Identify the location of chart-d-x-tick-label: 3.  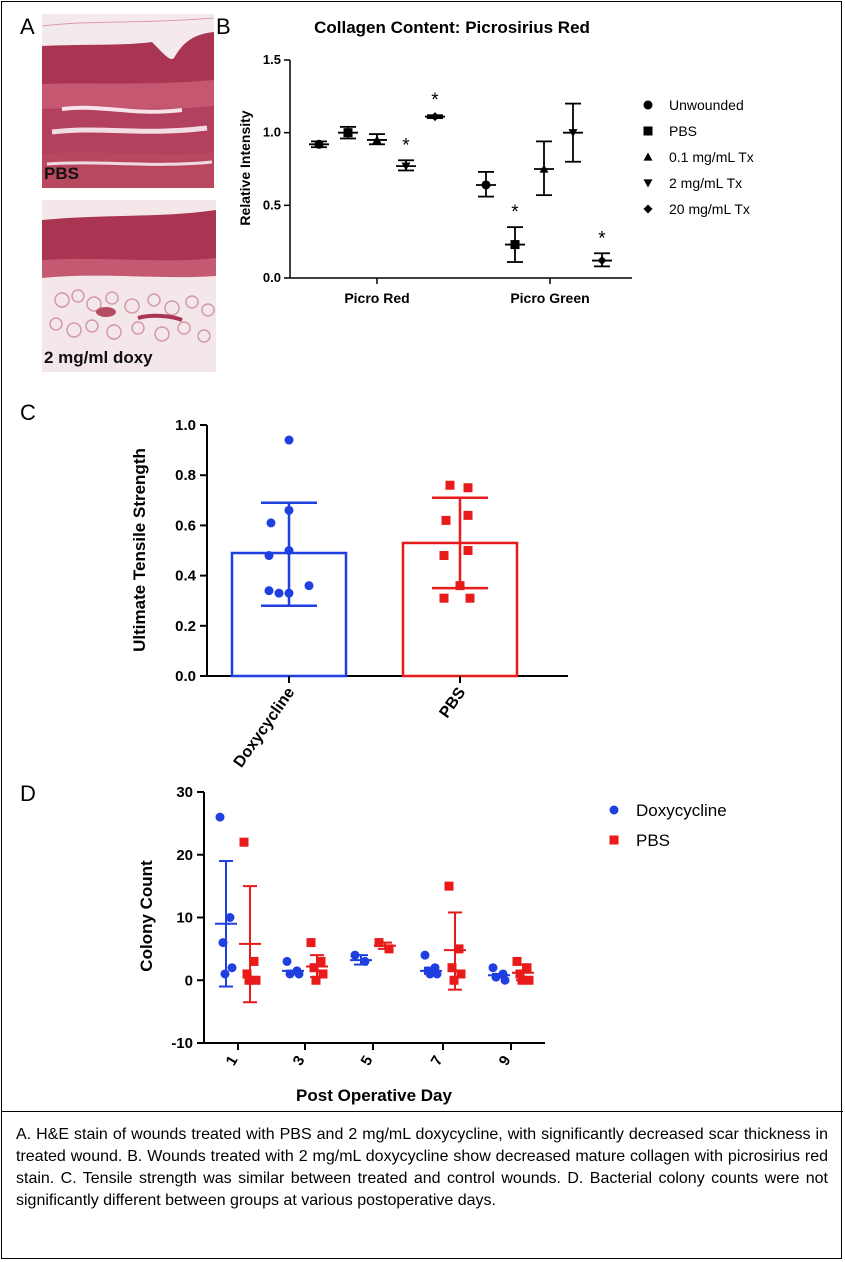
(299, 1061).